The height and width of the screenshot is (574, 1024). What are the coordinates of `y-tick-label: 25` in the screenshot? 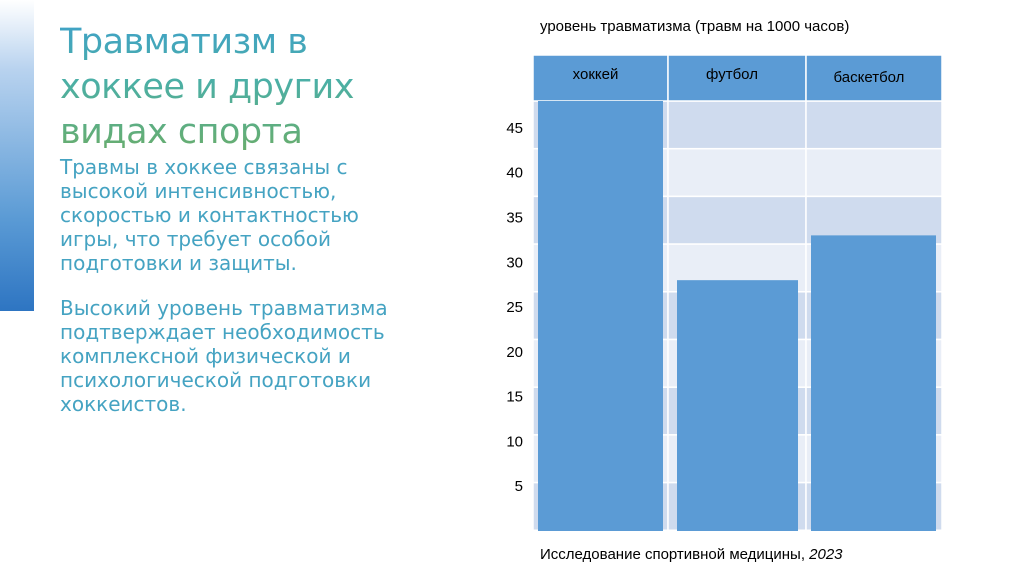 It's located at (514, 307).